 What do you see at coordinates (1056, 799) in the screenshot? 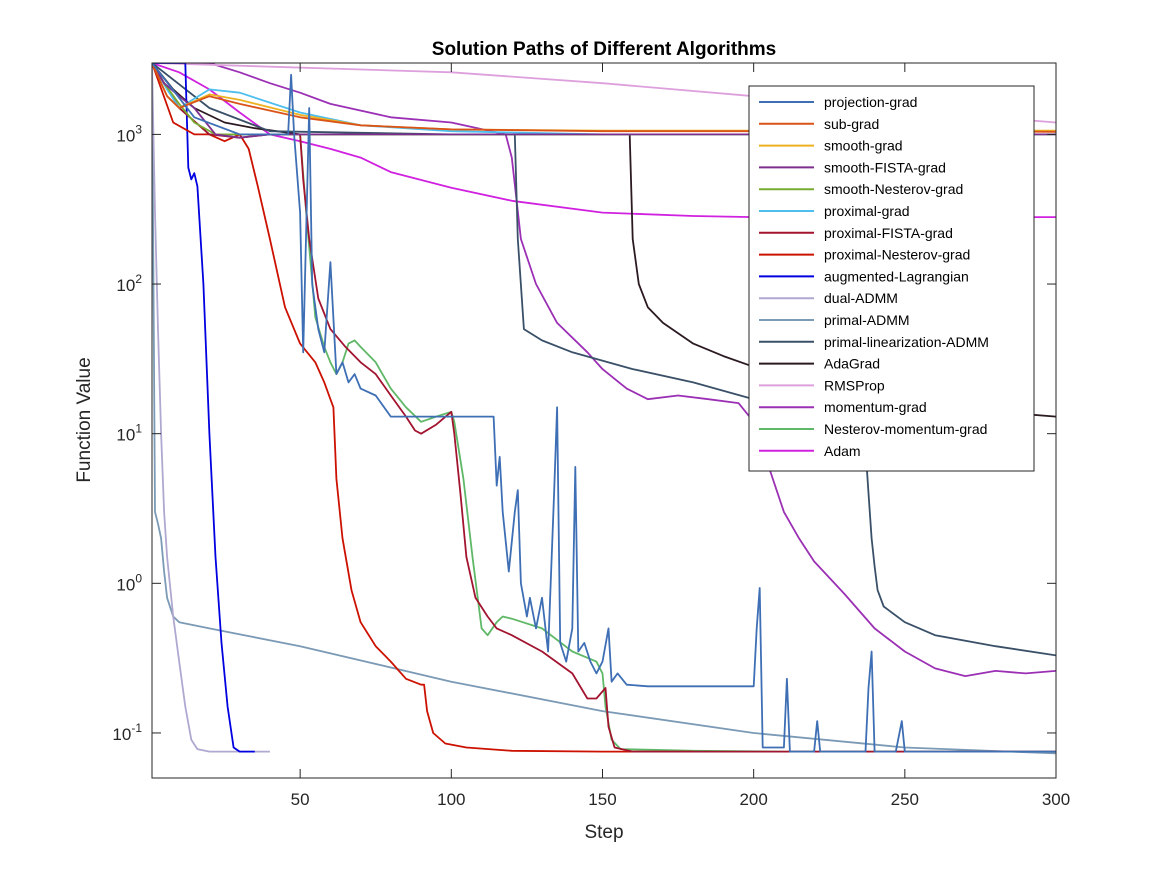
I see `x-tick-label: 300` at bounding box center [1056, 799].